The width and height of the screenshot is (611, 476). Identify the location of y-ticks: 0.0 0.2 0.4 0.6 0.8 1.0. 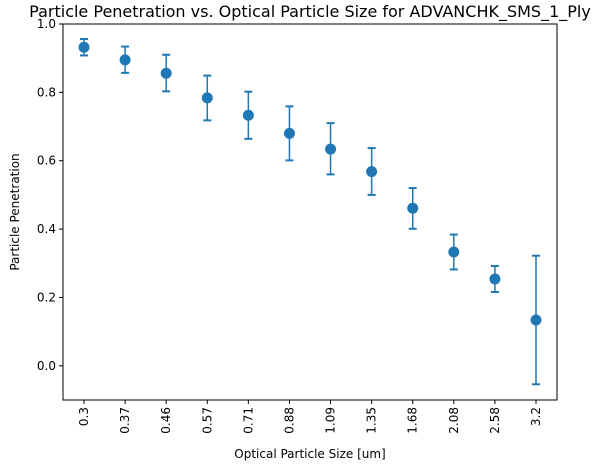
(50, 195).